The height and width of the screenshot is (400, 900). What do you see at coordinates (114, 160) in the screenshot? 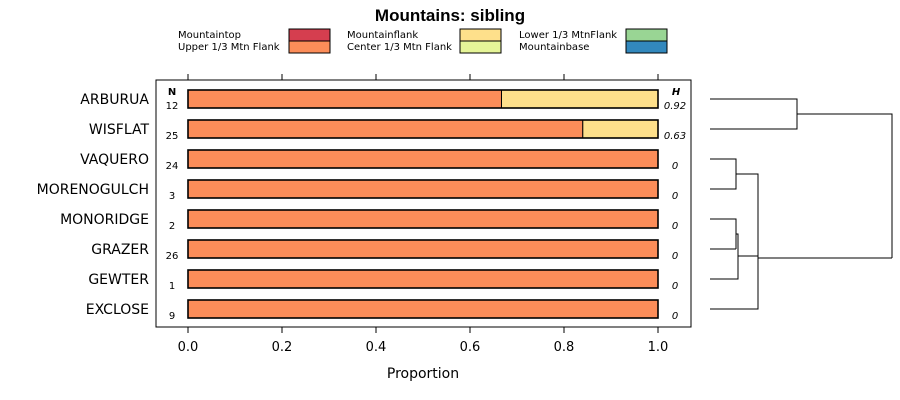
I see `row-label: VAQUERO` at bounding box center [114, 160].